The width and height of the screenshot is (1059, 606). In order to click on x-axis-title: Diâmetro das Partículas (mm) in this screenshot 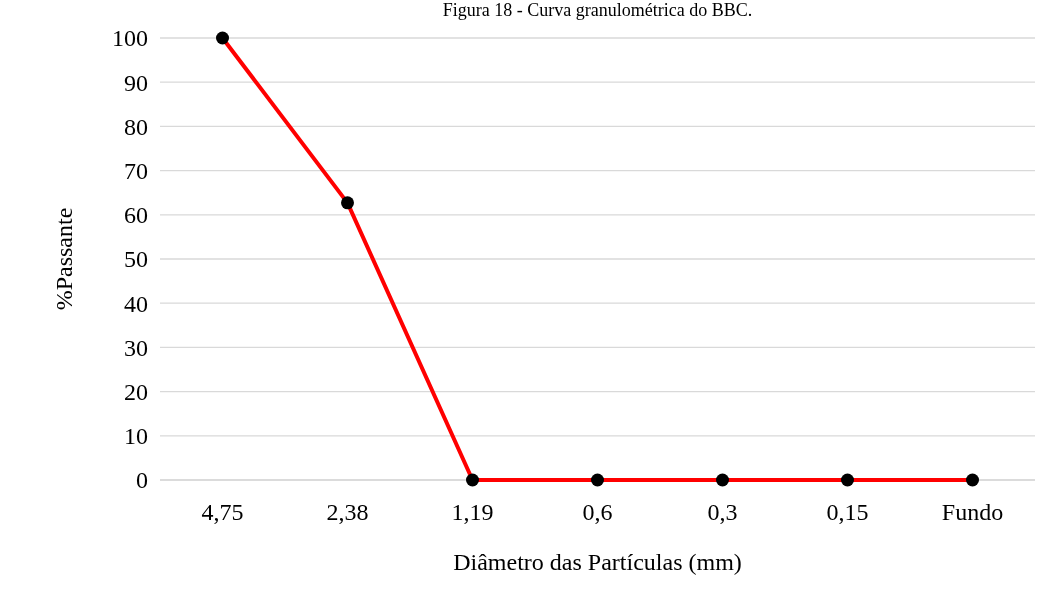, I will do `click(597, 562)`.